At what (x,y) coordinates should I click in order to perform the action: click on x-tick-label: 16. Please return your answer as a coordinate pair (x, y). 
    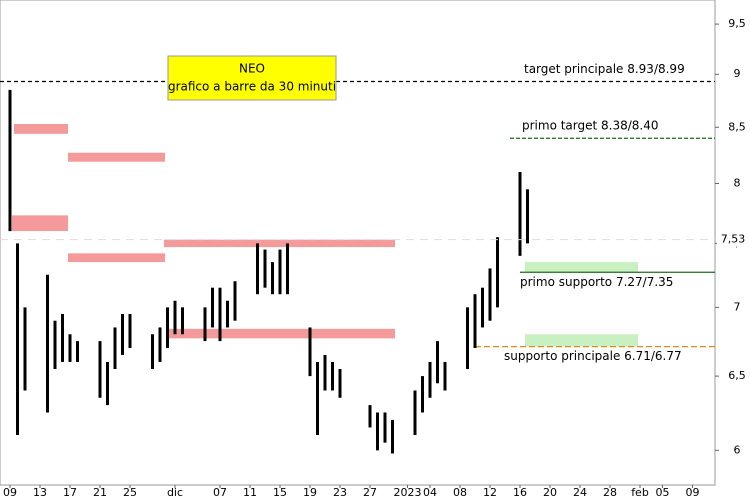
    Looking at the image, I should click on (520, 492).